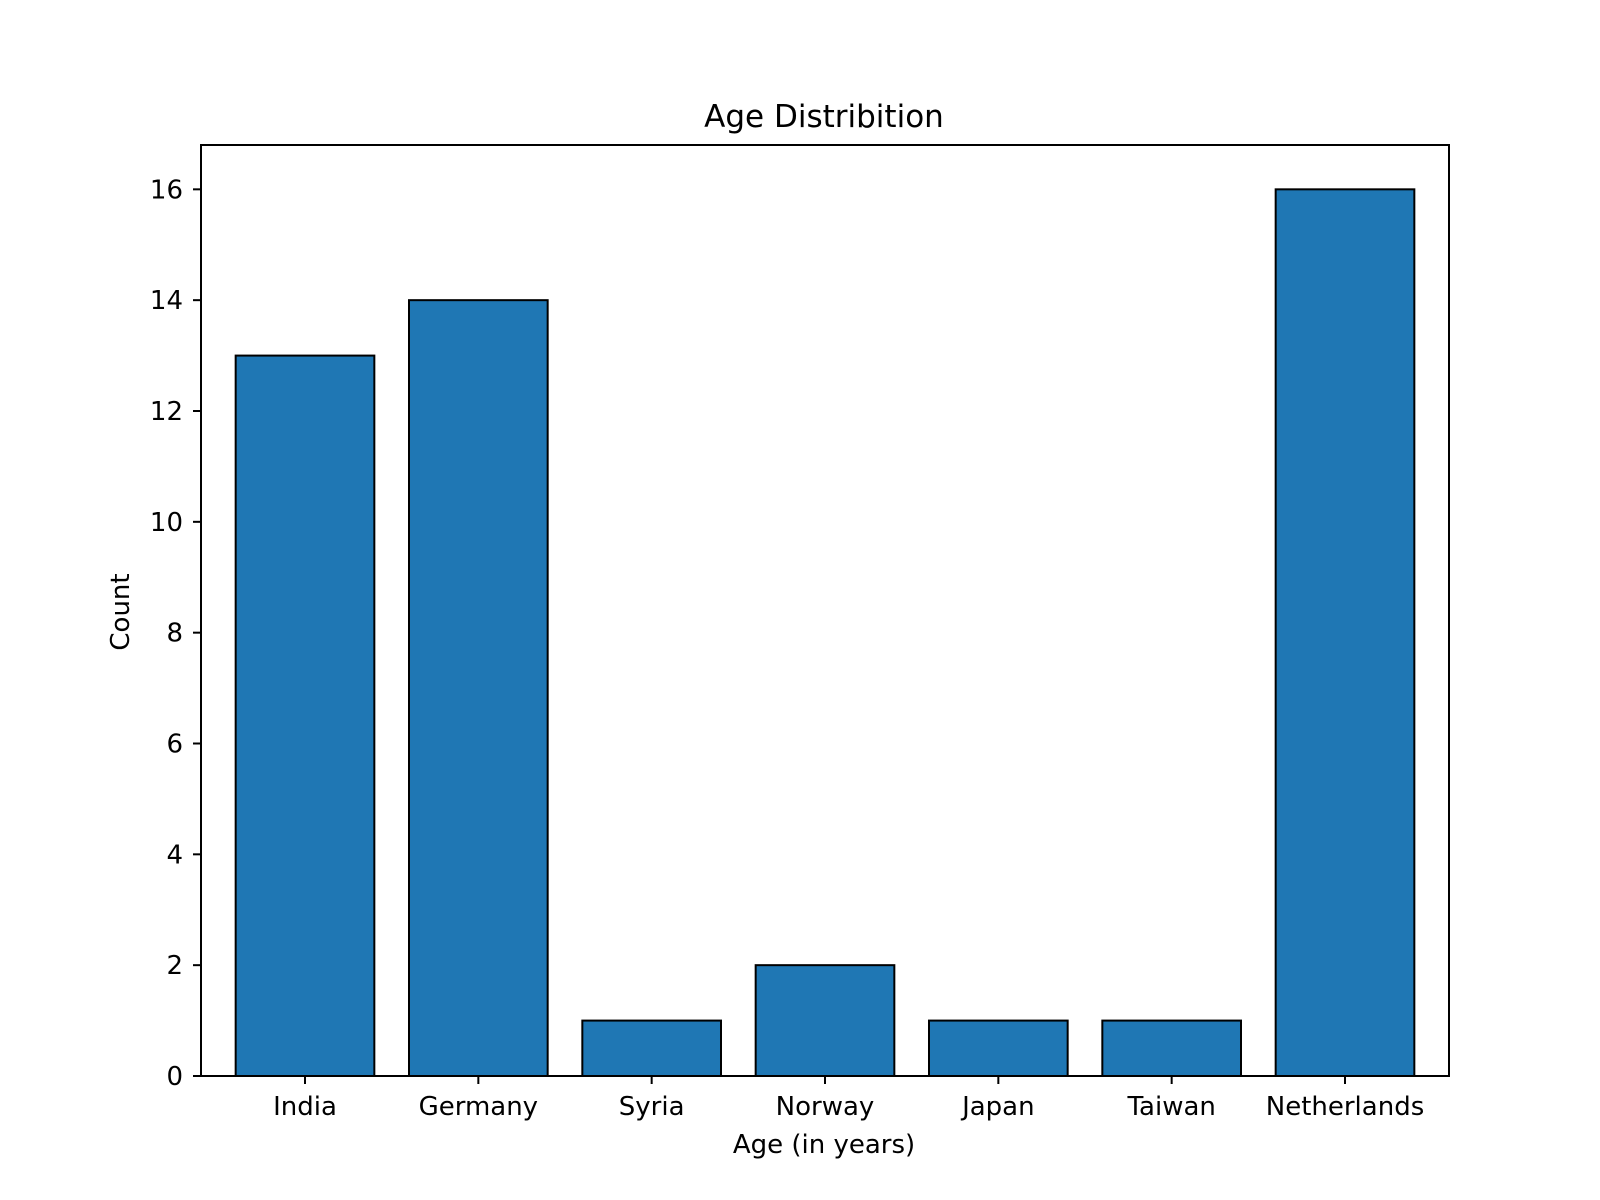 This screenshot has width=1600, height=1200. What do you see at coordinates (166, 190) in the screenshot?
I see `y-tick-label-16: 16` at bounding box center [166, 190].